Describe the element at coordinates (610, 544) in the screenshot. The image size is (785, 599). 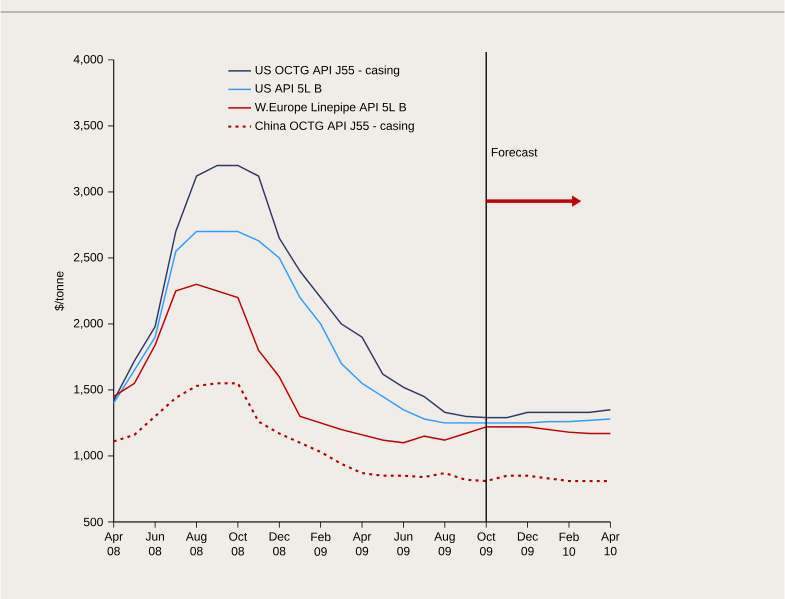
I see `x-tick-label: Apr 10` at that location.